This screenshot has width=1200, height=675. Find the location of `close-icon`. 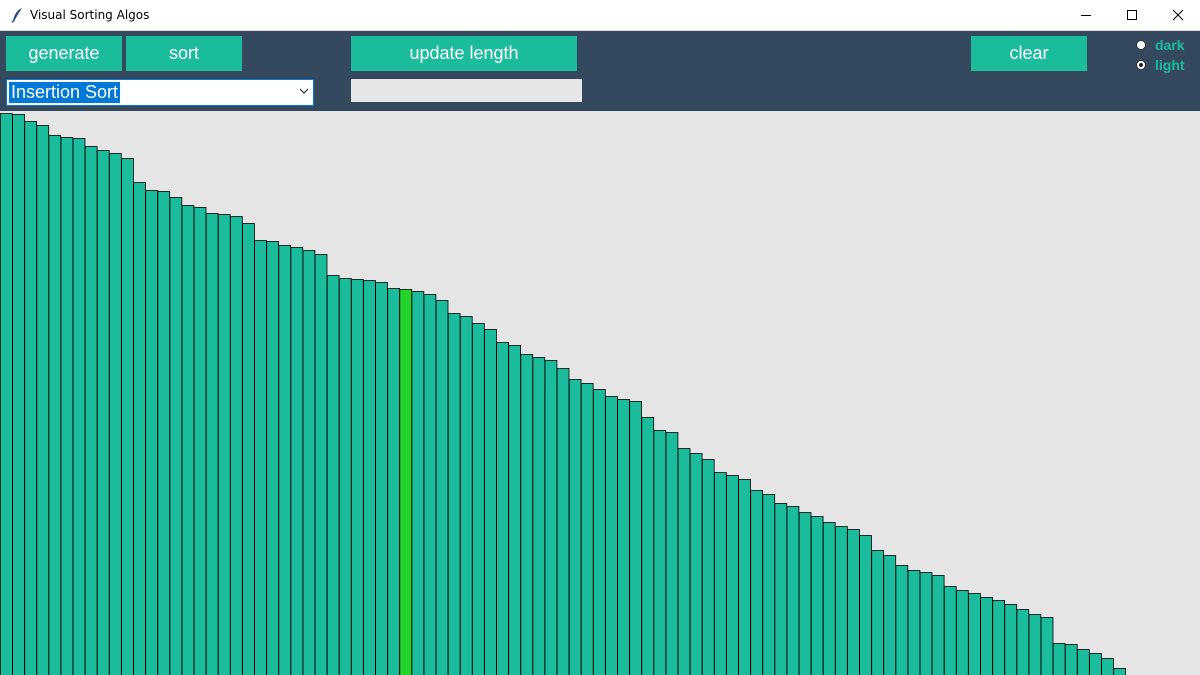

close-icon is located at coordinates (1178, 15).